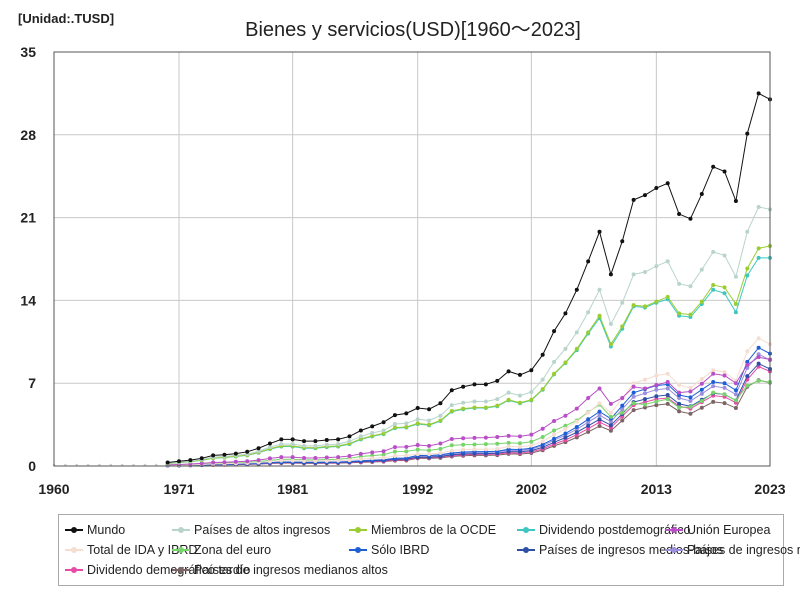 The height and width of the screenshot is (600, 800). I want to click on legend-item: Países de altos ingresos, so click(251, 530).